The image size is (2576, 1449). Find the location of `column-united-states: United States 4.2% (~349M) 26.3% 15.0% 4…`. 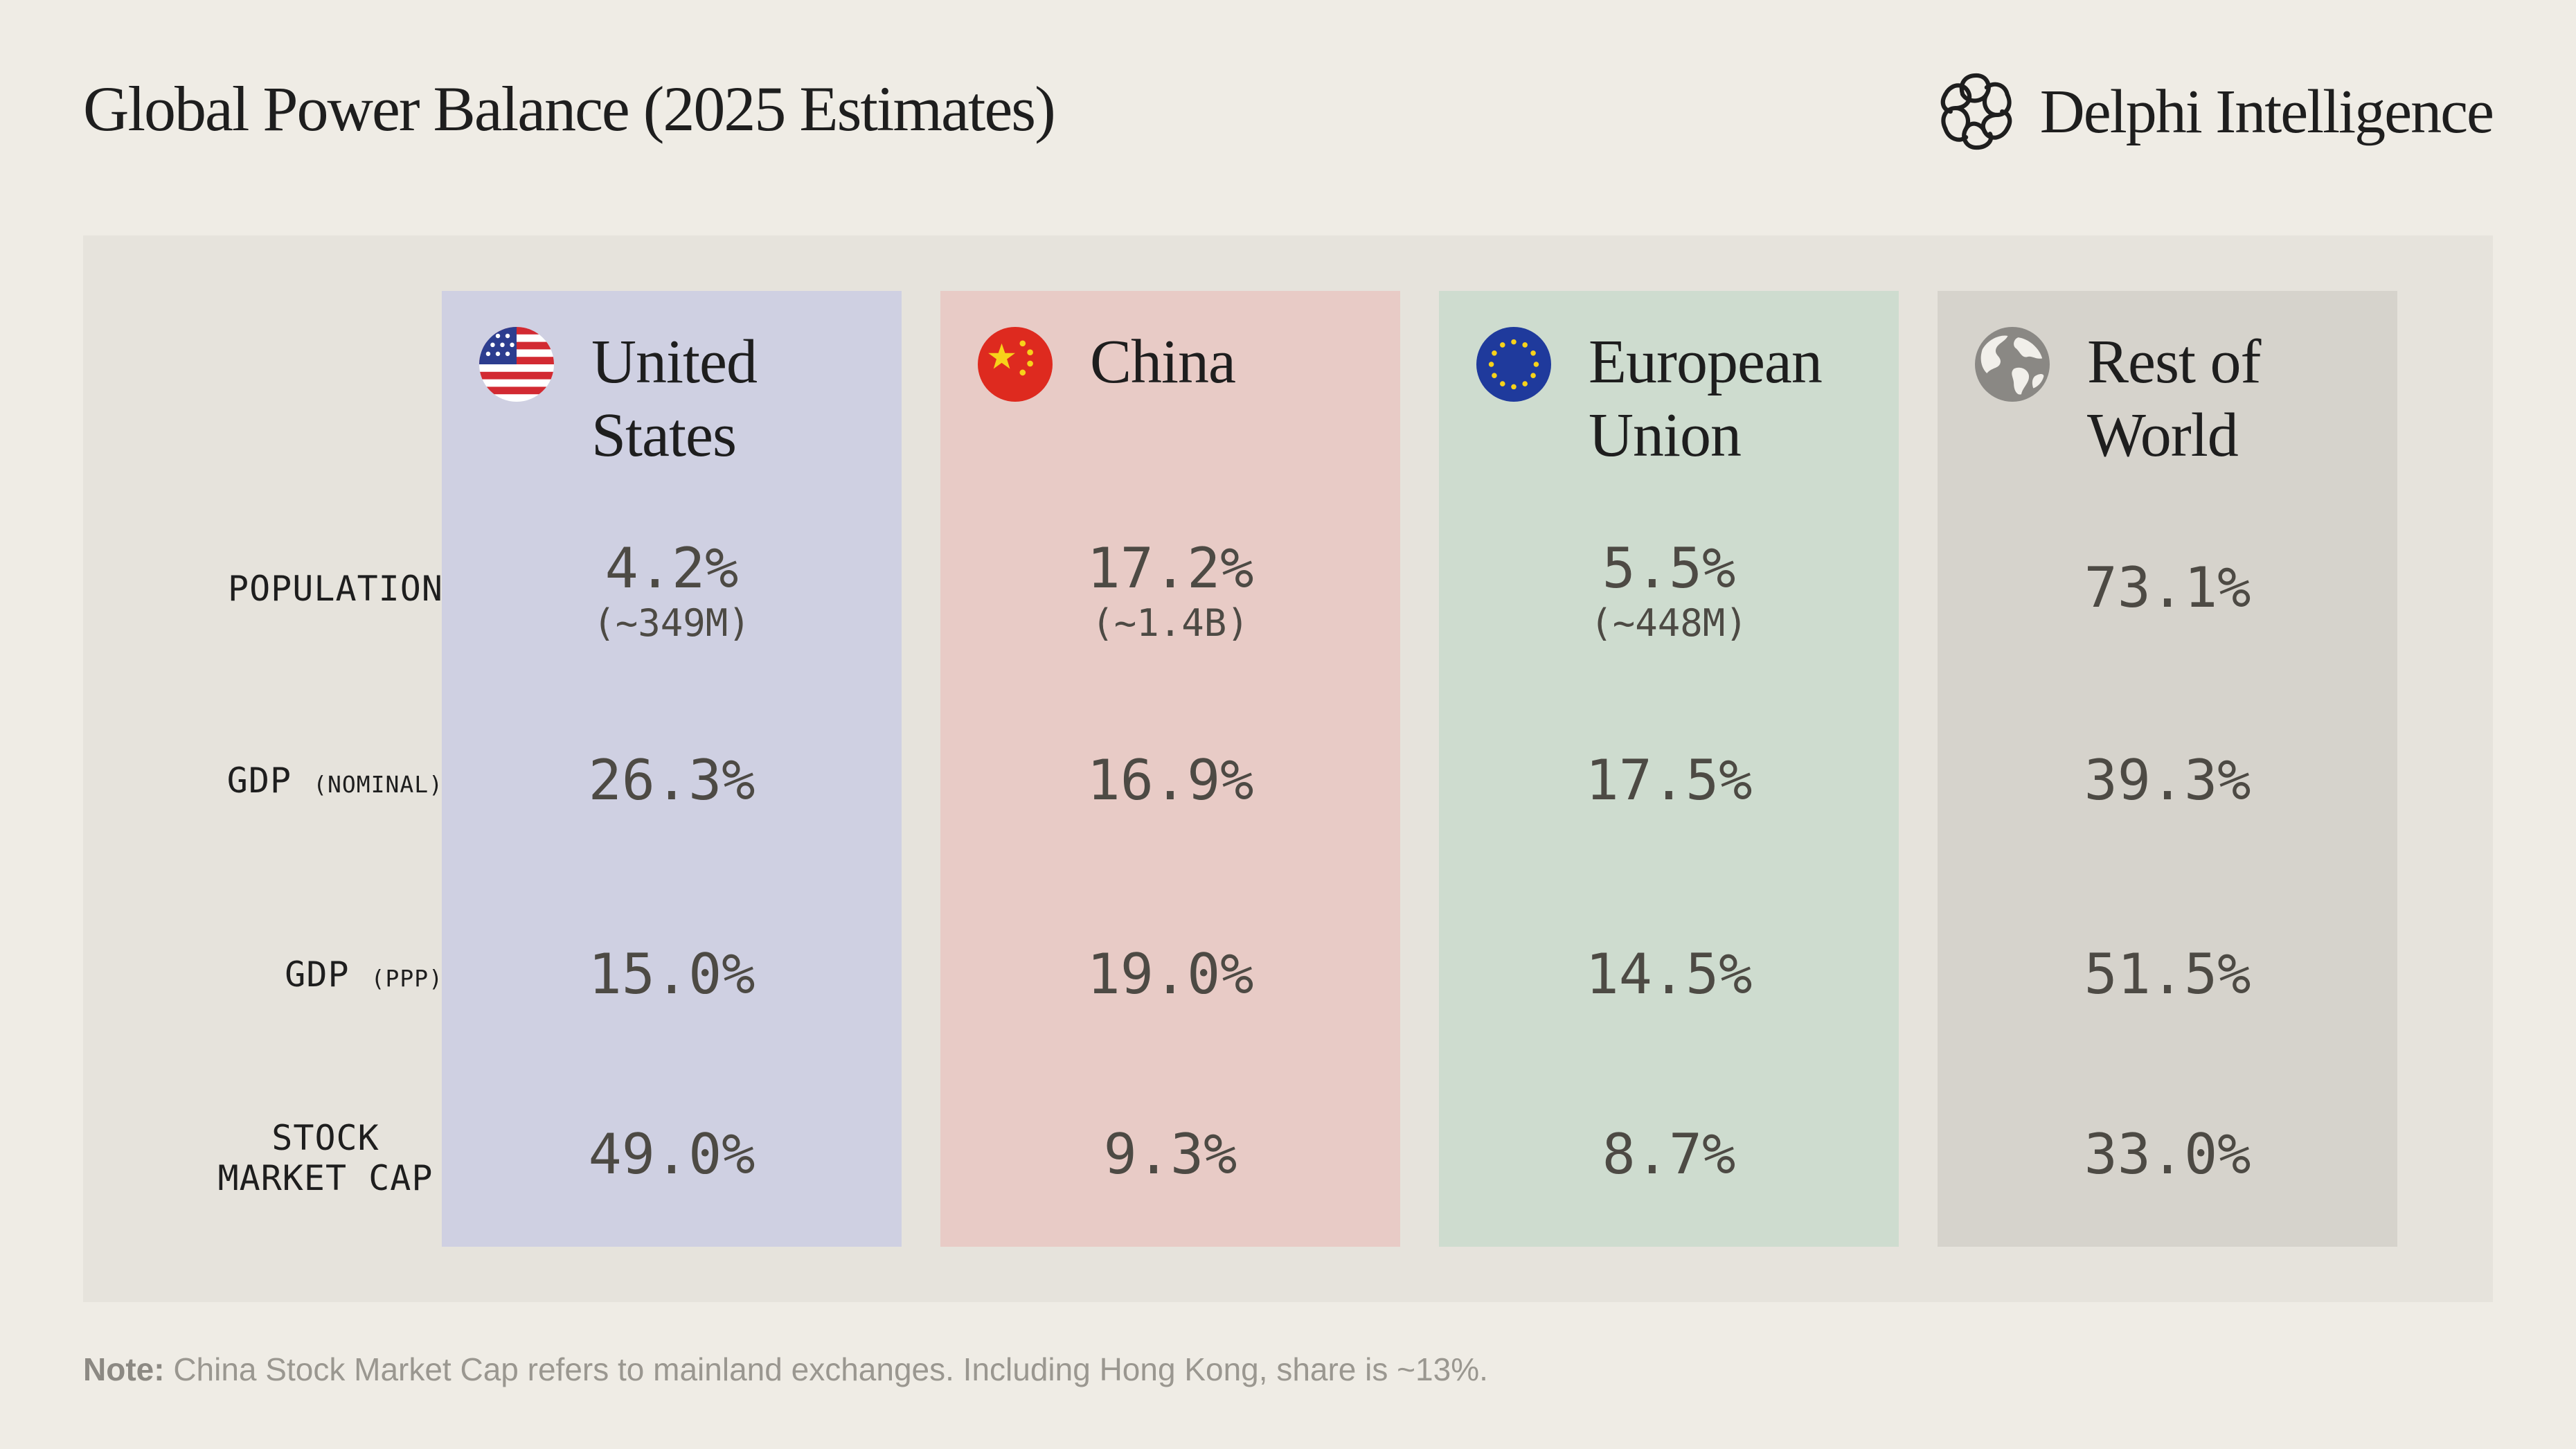

column-united-states: United States 4.2% (~349M) 26.3% 15.0% 4… is located at coordinates (672, 769).